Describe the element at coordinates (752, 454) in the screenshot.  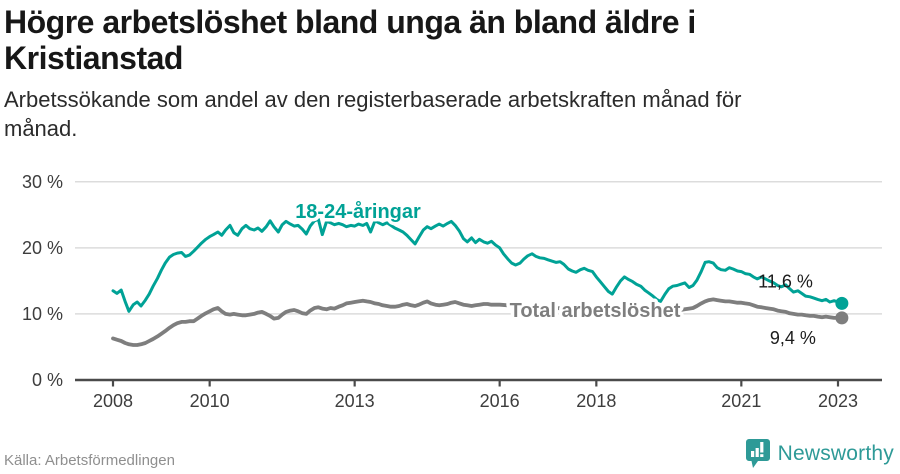
I see `logo-bar-small` at that location.